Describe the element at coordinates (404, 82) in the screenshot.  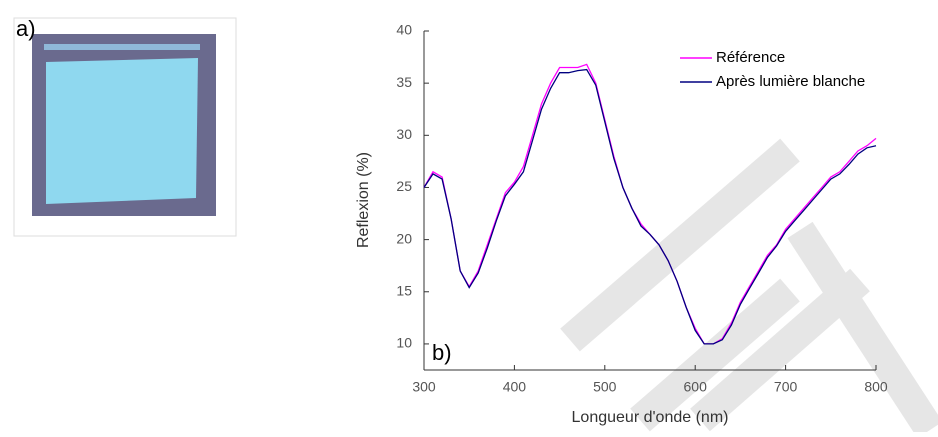
I see `y-tick-label: 35` at that location.